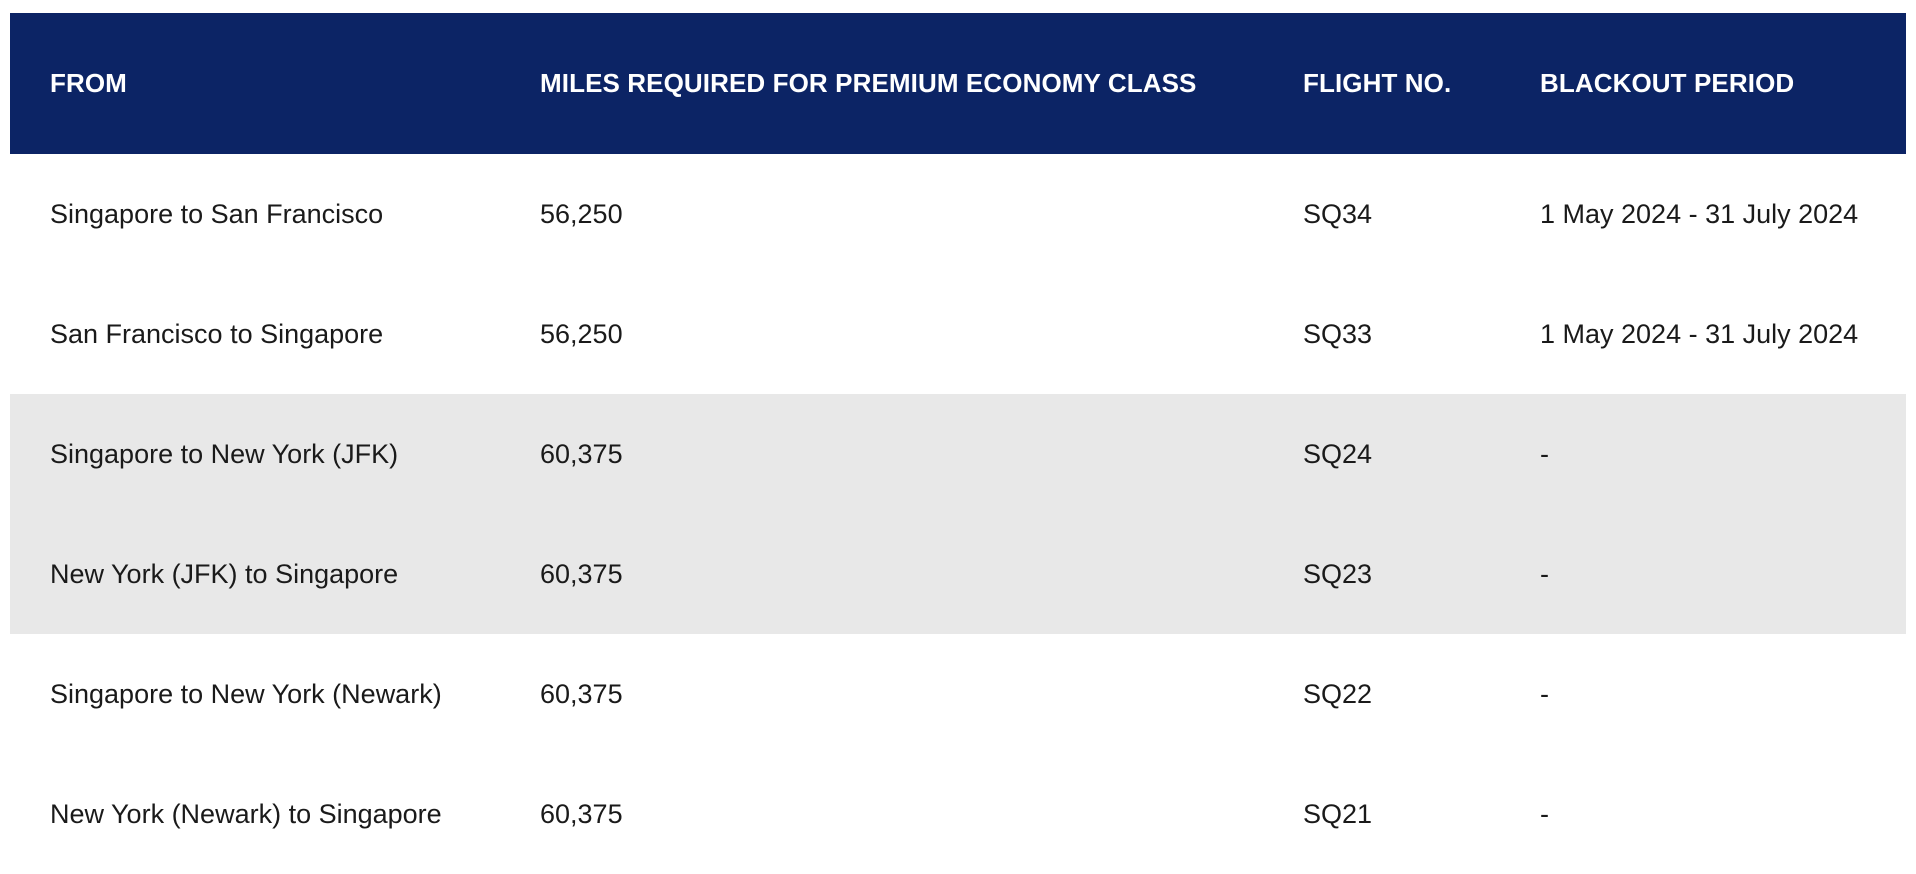  I want to click on header-from: FROM, so click(88, 83).